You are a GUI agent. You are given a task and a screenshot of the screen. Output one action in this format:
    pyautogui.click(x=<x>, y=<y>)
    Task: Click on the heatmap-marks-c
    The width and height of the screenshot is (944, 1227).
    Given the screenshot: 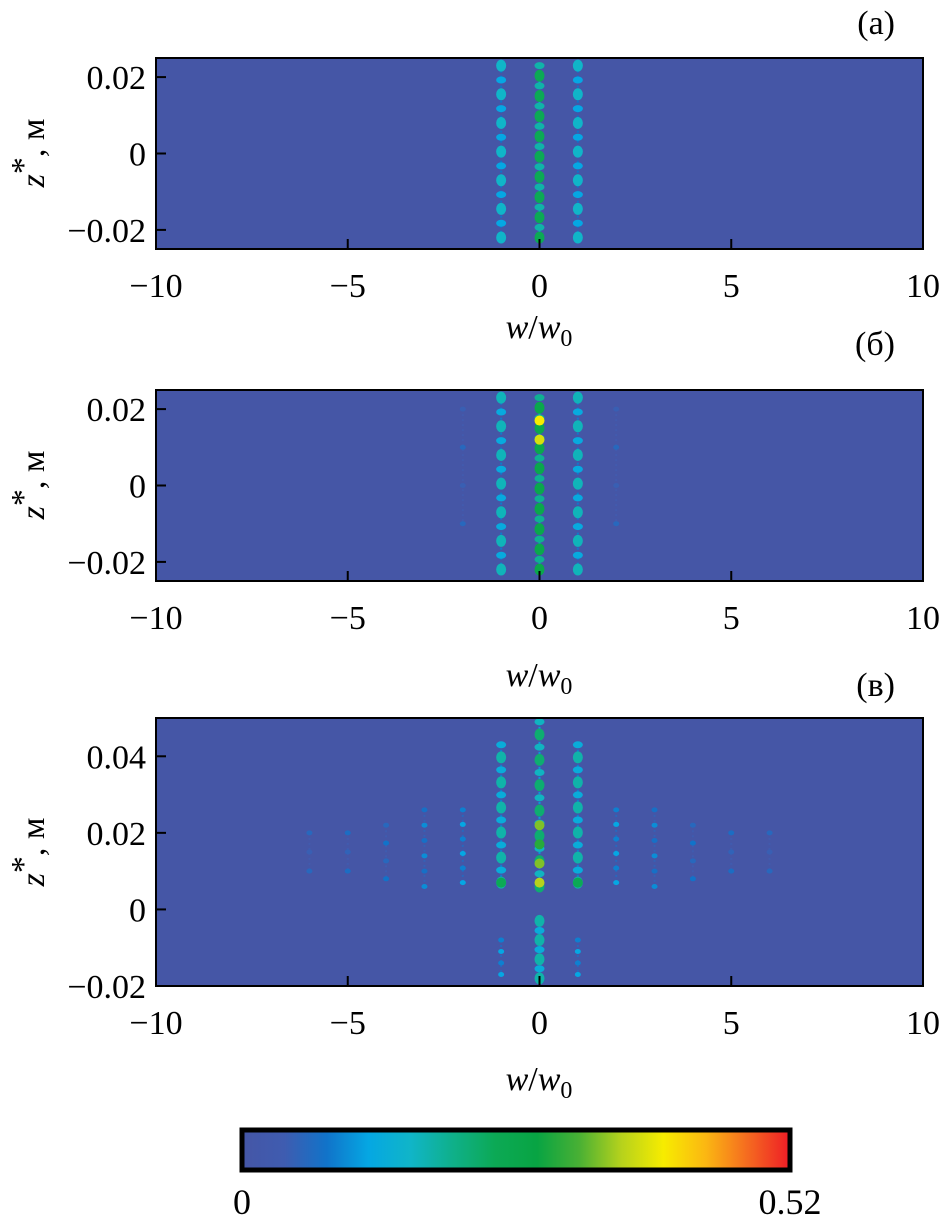 What is the action you would take?
    pyautogui.click(x=539, y=851)
    